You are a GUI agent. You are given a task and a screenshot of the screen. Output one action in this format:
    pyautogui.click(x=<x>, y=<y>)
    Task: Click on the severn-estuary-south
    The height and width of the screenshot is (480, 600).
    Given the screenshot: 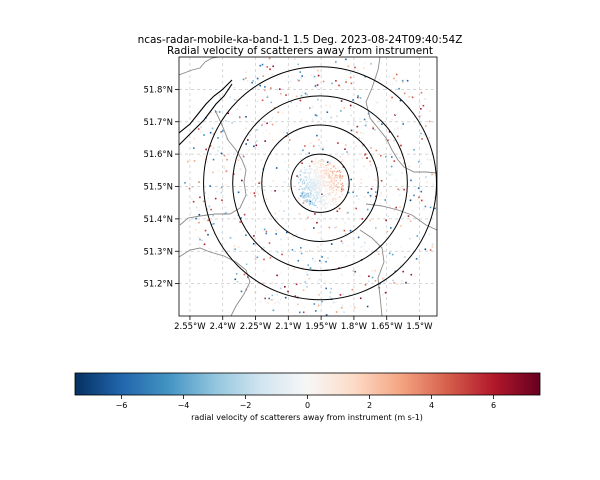 What is the action you would take?
    pyautogui.click(x=206, y=114)
    